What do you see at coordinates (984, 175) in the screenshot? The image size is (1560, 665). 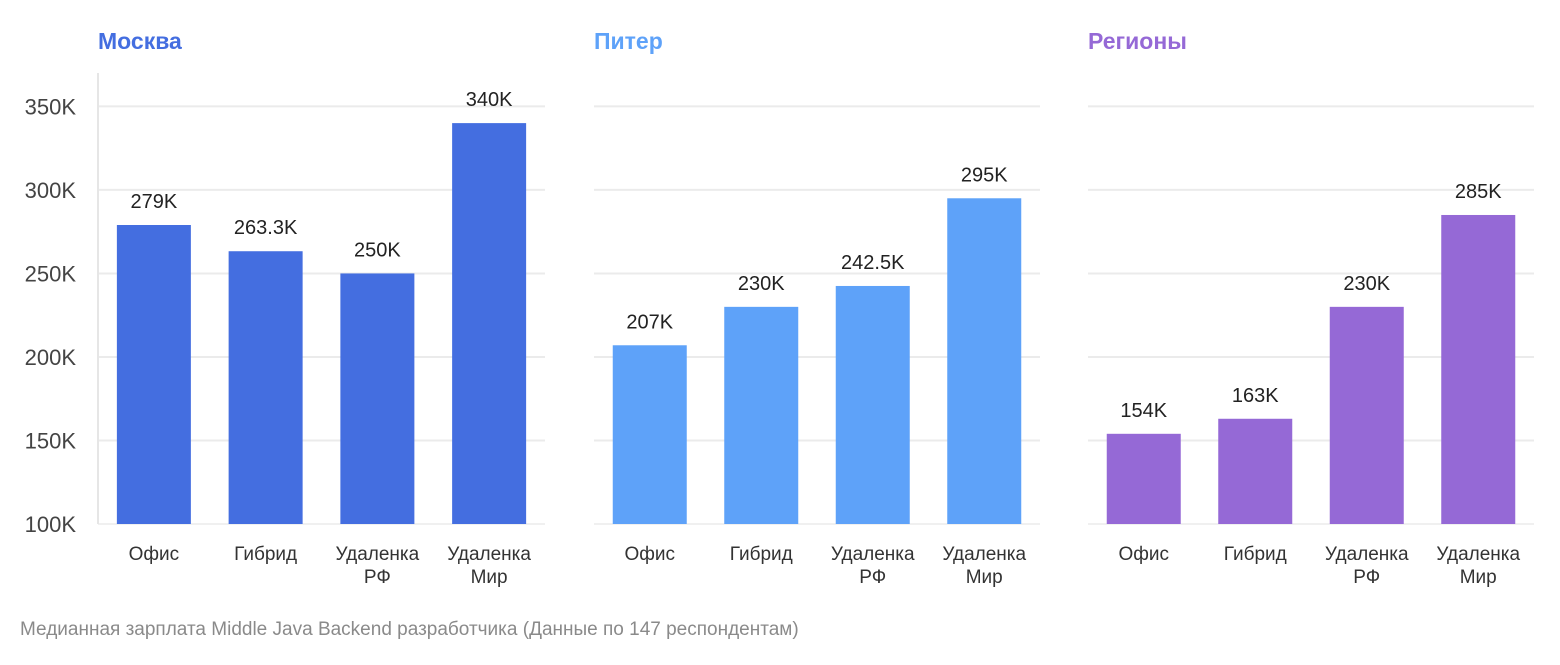 I see `data-label: 295K` at bounding box center [984, 175].